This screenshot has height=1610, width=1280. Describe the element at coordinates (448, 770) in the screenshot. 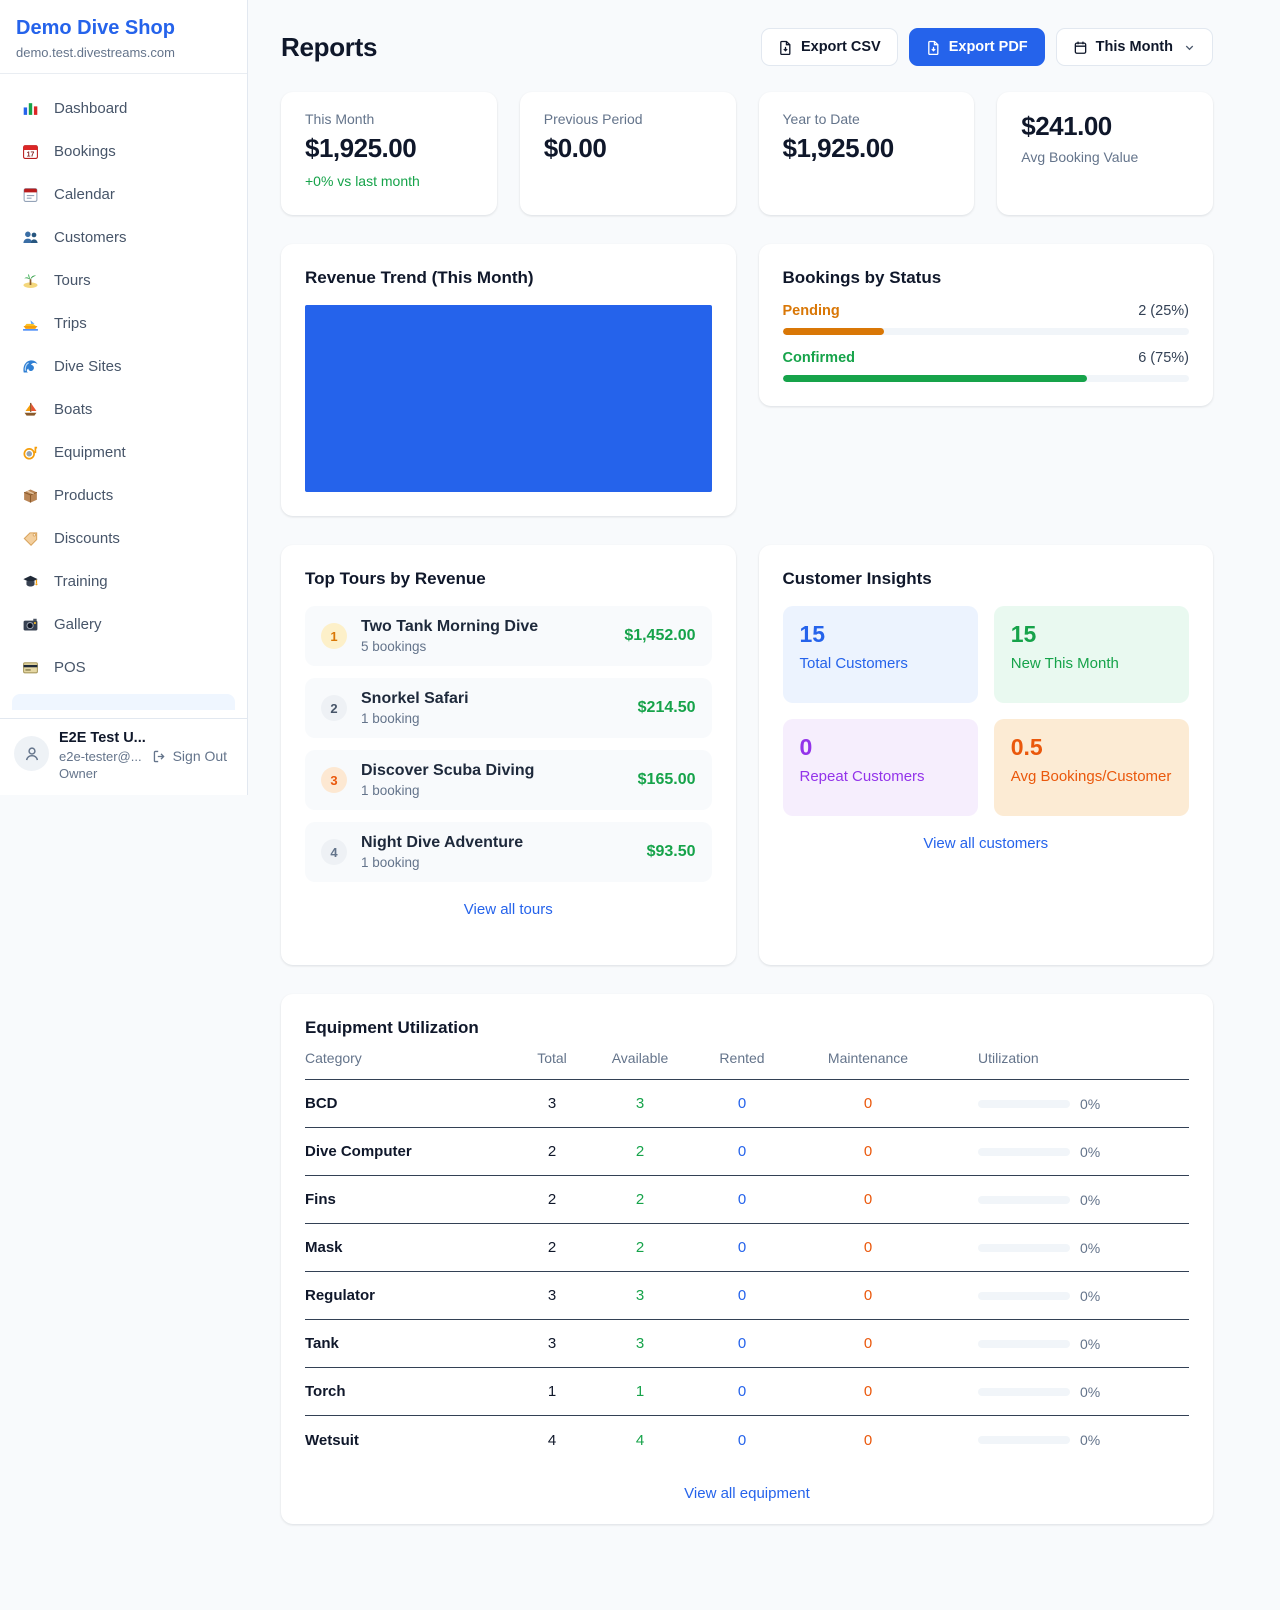

I see `tour-name: Discover Scuba Diving` at that location.